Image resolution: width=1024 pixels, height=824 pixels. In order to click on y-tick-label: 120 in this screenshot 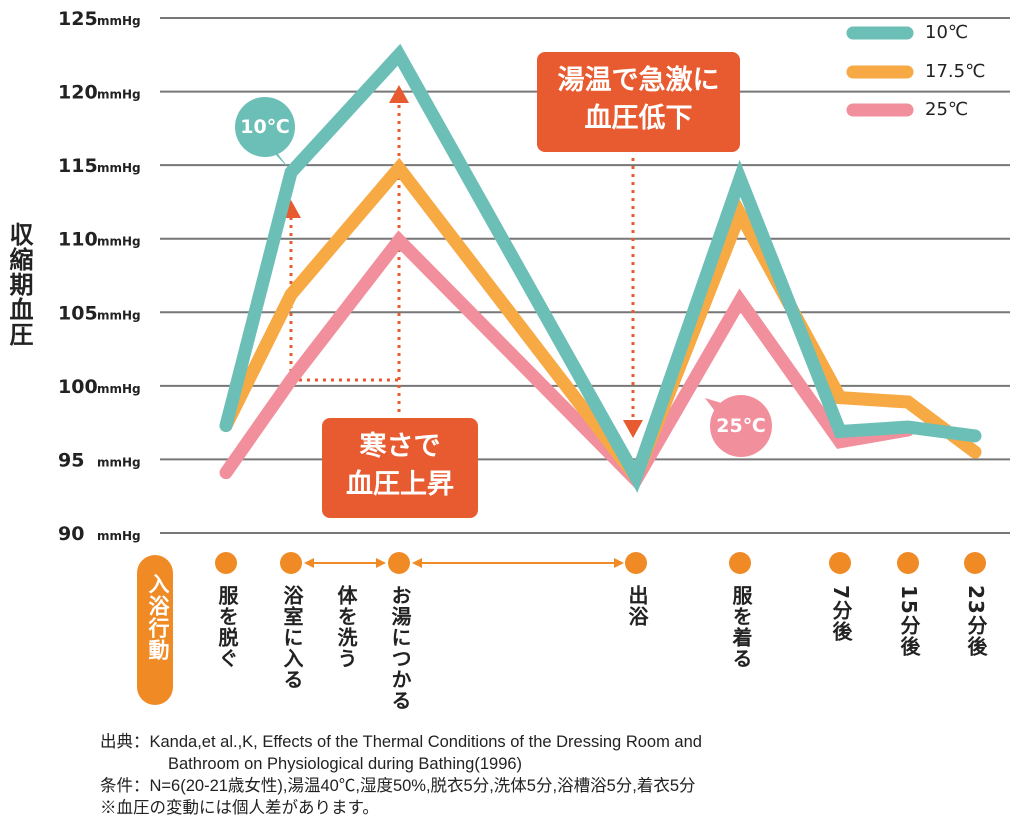, I will do `click(78, 93)`.